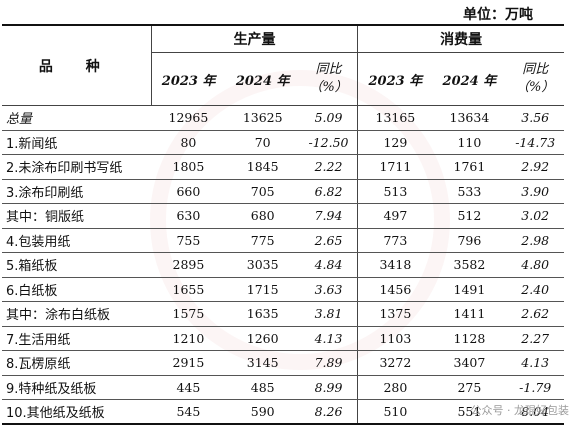 The width and height of the screenshot is (573, 426). Describe the element at coordinates (77, 65) in the screenshot. I see `item-column-header: 品 种` at that location.